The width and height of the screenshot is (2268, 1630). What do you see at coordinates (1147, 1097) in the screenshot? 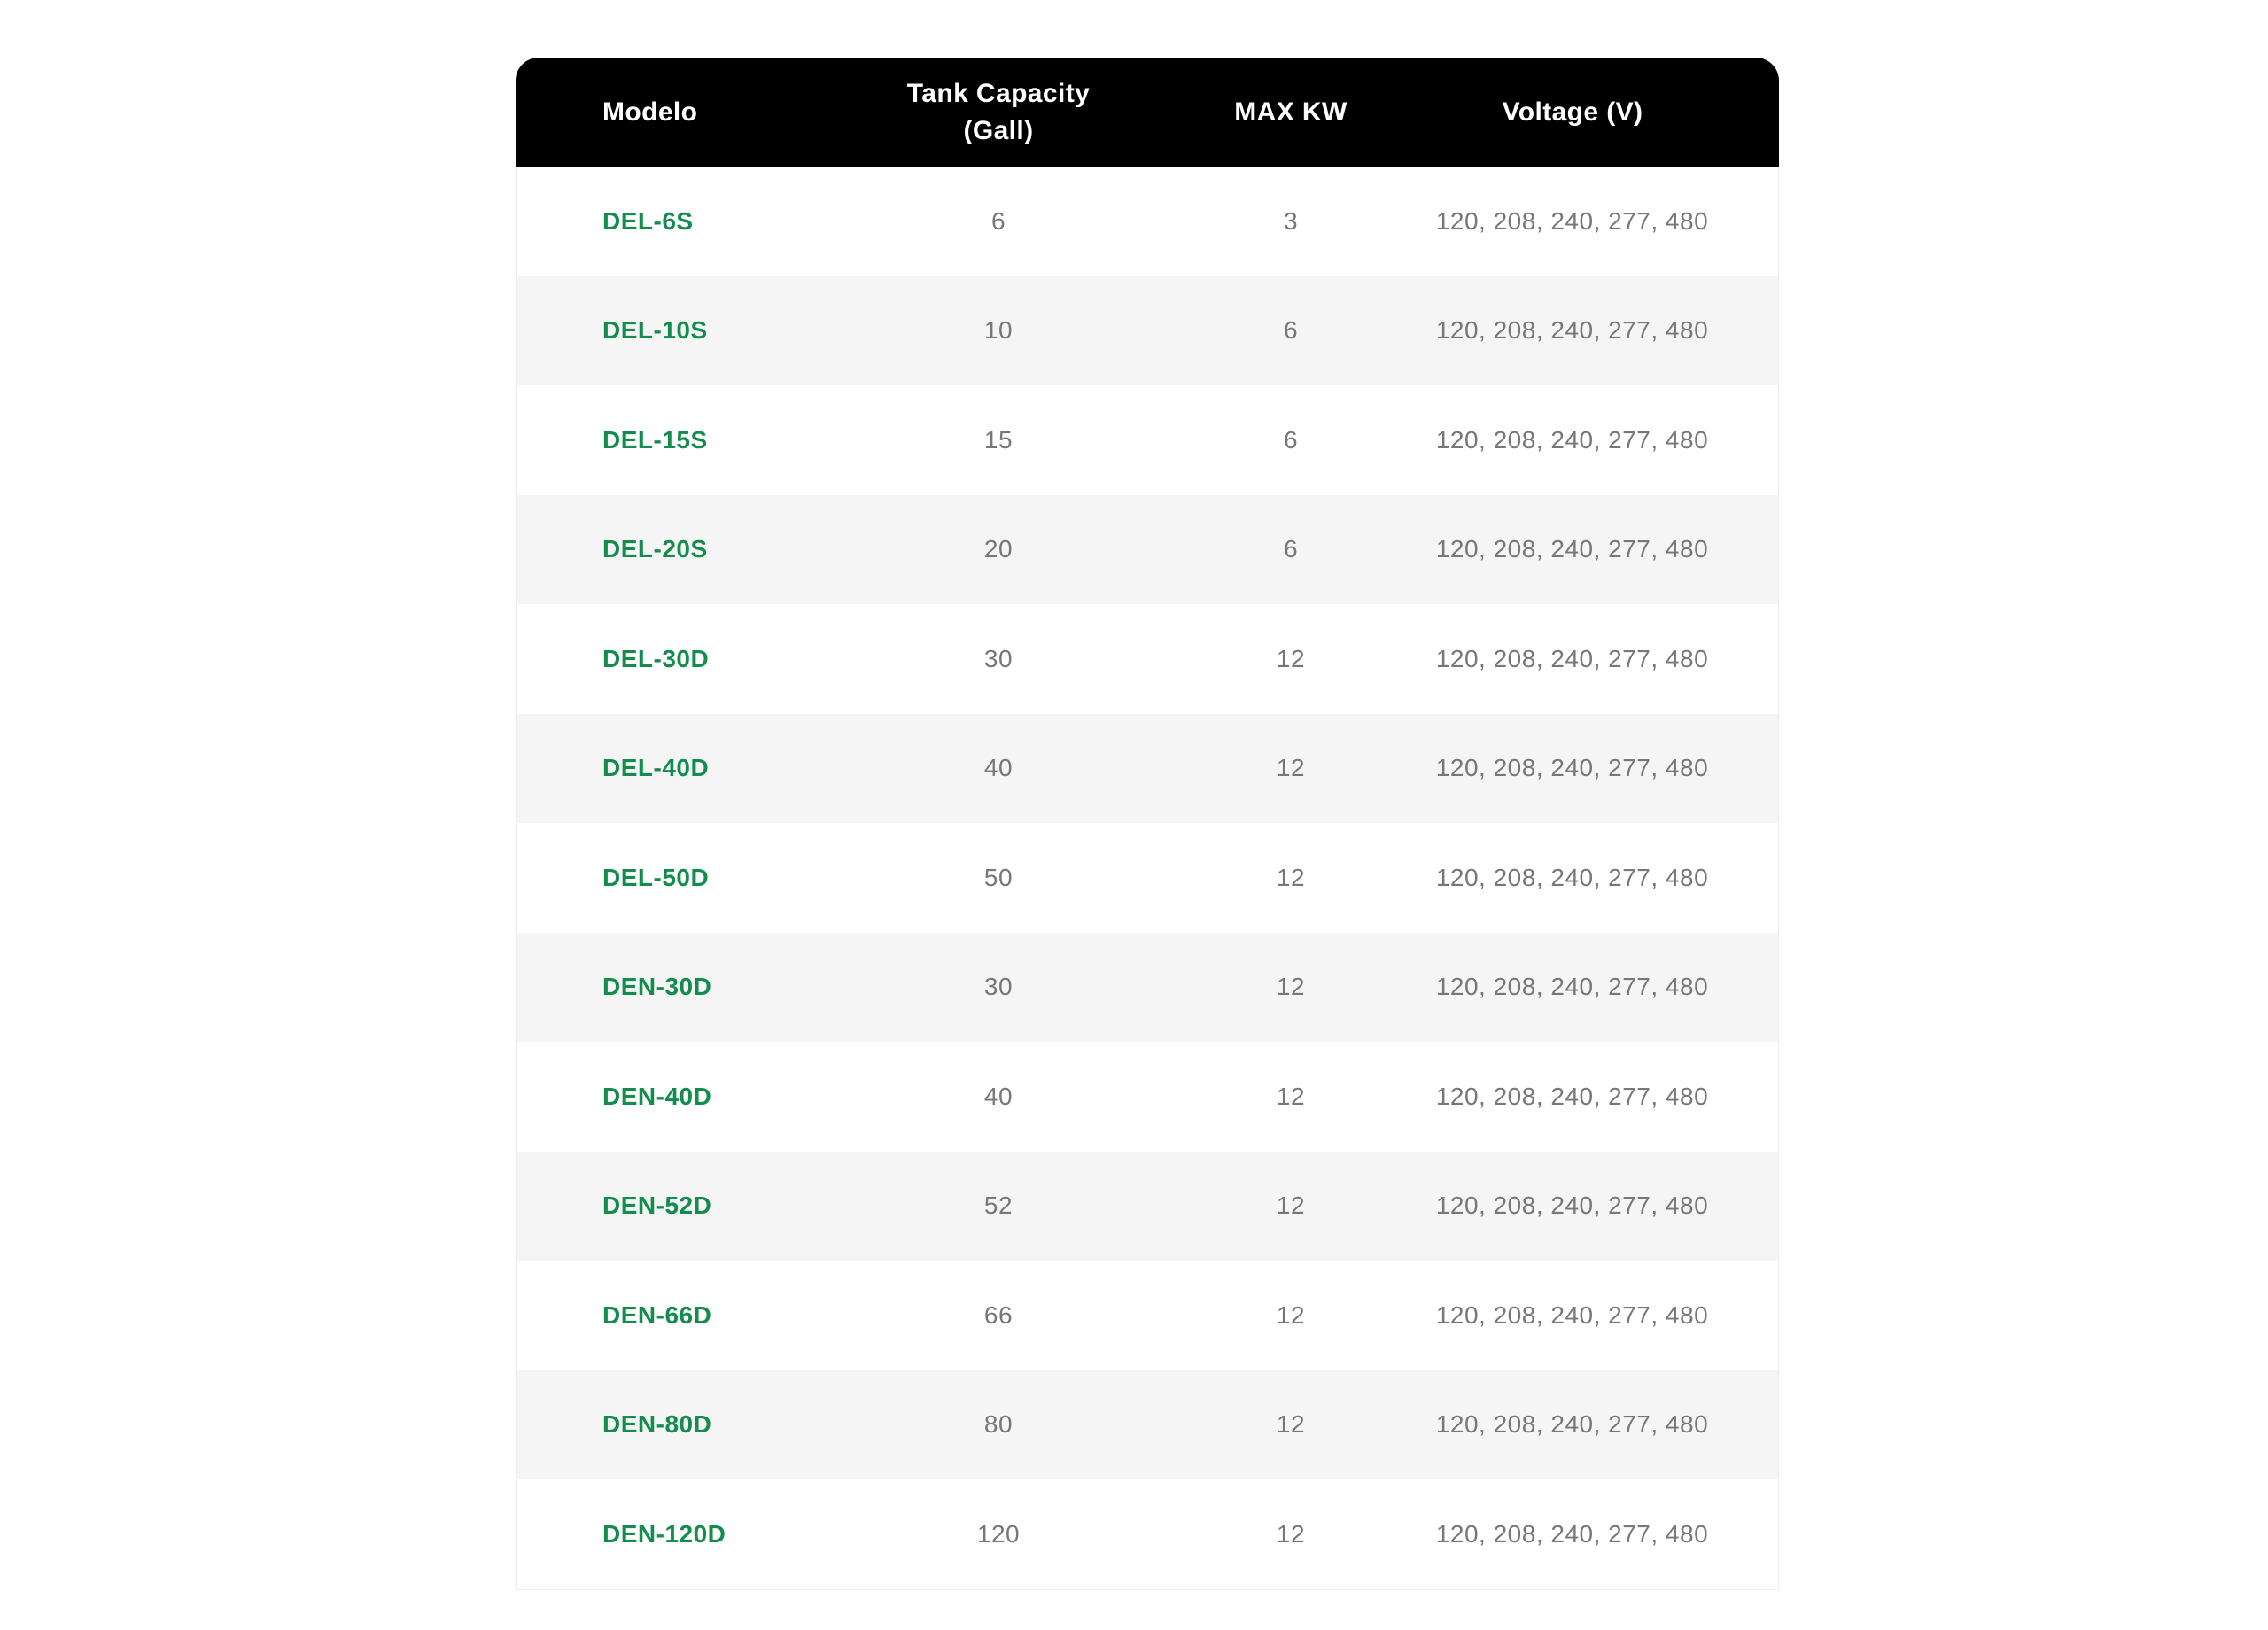
I see `table-row: DEN-40D 40 12 120, 208, 240, 277, 480` at bounding box center [1147, 1097].